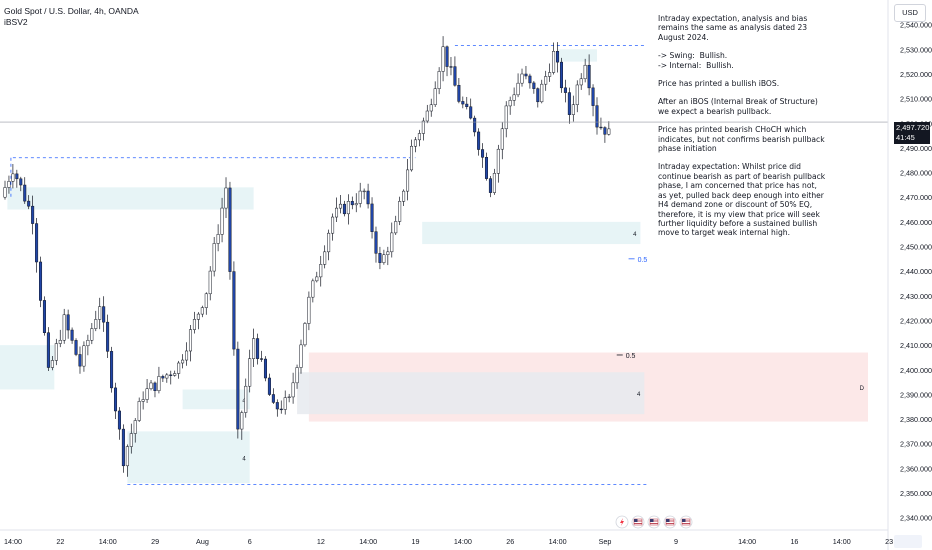 The height and width of the screenshot is (550, 932). Describe the element at coordinates (916, 99) in the screenshot. I see `price-tick-label: 2,510.000` at that location.